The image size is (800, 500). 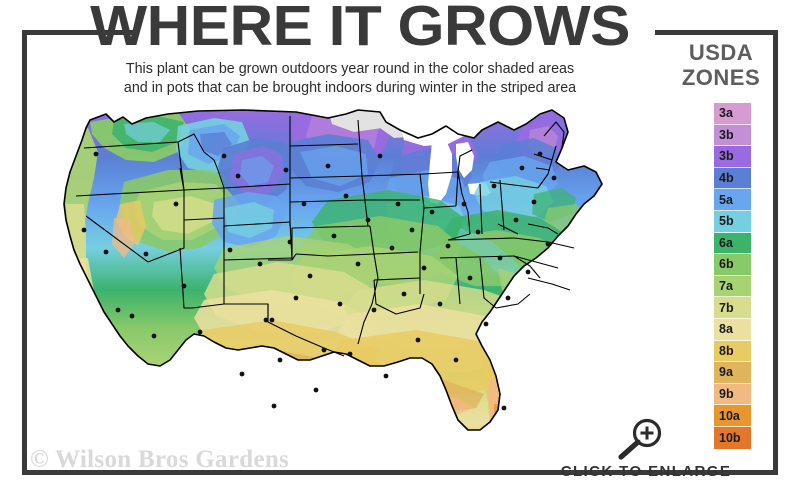 I want to click on legend-swatch-10a-14: 10a, so click(x=732, y=416).